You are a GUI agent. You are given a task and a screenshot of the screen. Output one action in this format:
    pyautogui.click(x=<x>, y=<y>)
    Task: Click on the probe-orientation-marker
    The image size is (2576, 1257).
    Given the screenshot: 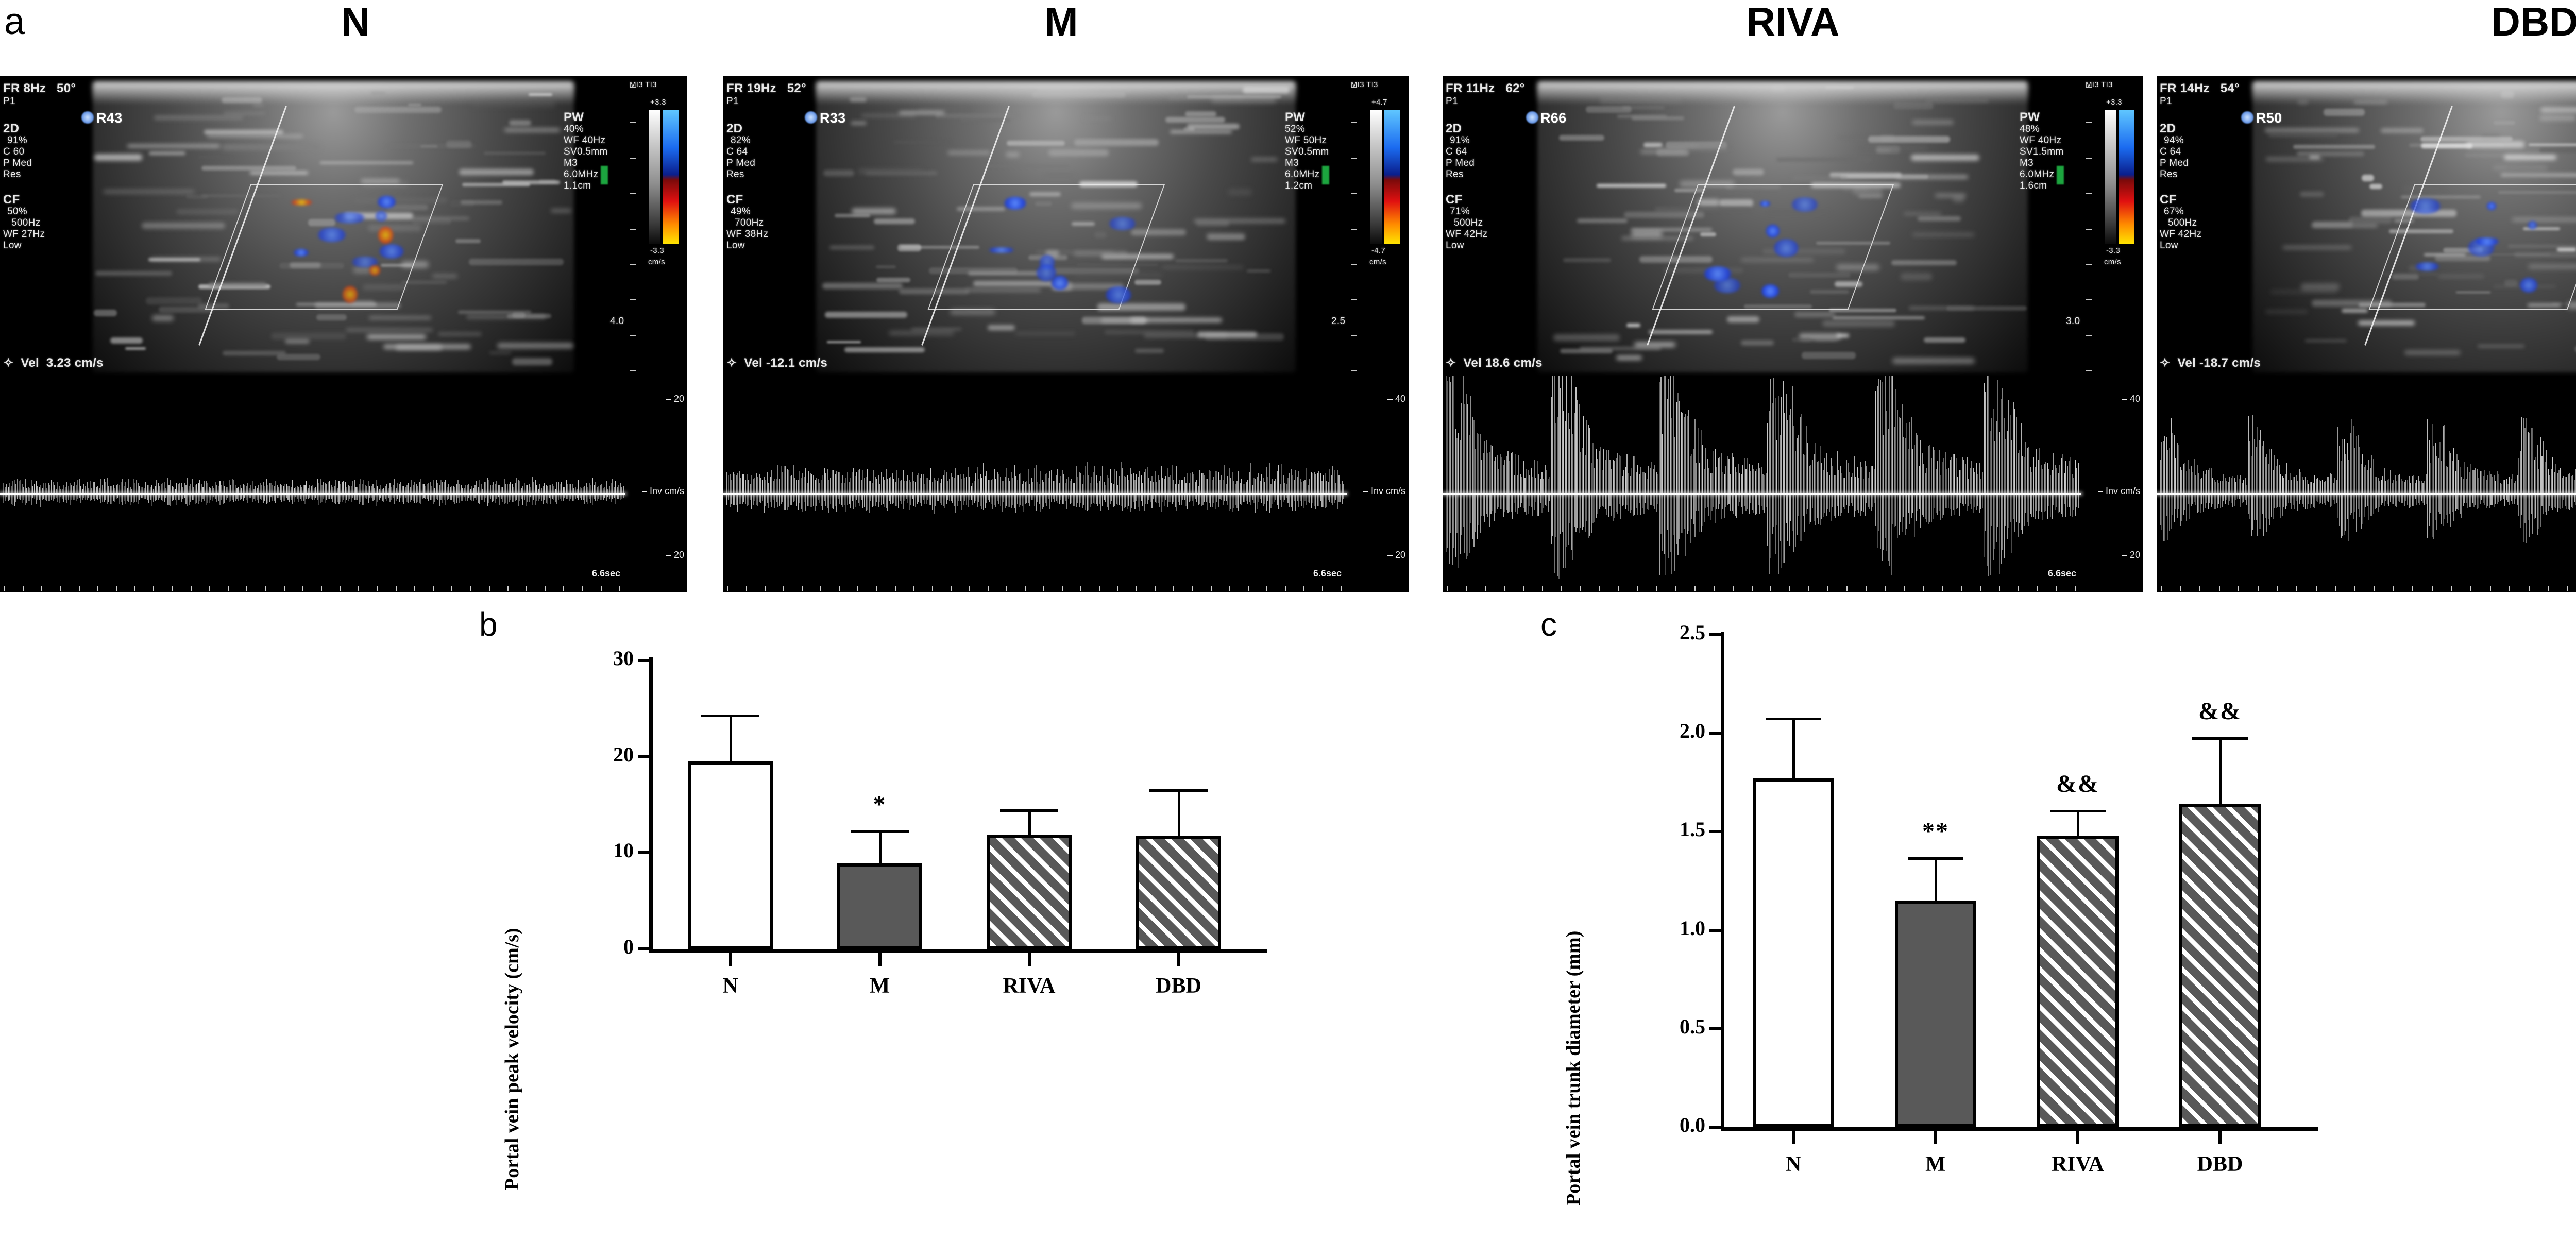 What is the action you would take?
    pyautogui.click(x=87, y=118)
    